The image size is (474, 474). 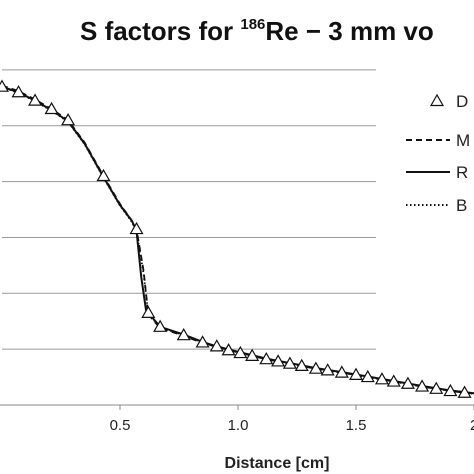 What do you see at coordinates (277, 463) in the screenshot?
I see `x-axis-label: Distance [cm]` at bounding box center [277, 463].